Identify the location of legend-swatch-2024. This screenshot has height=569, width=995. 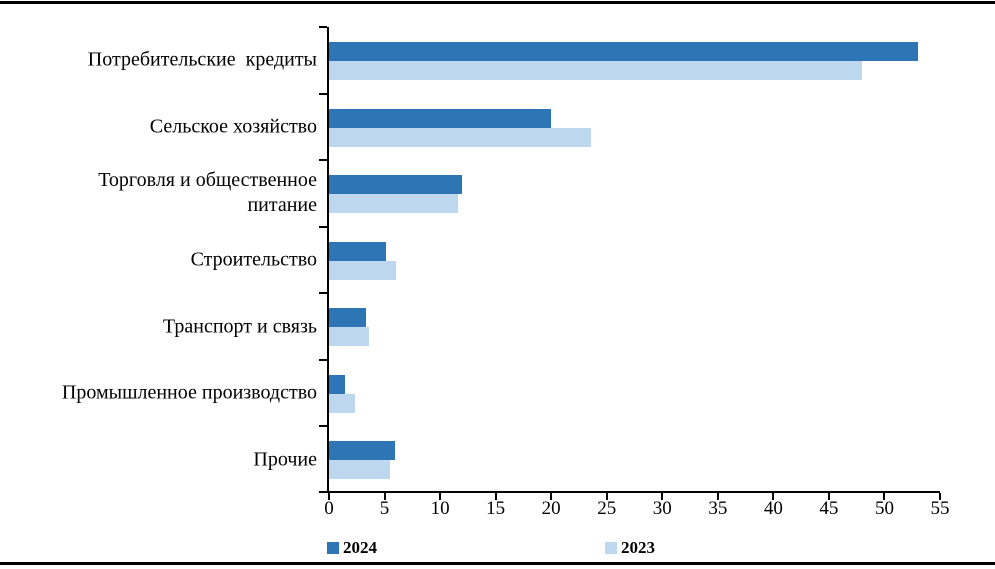
(333, 548).